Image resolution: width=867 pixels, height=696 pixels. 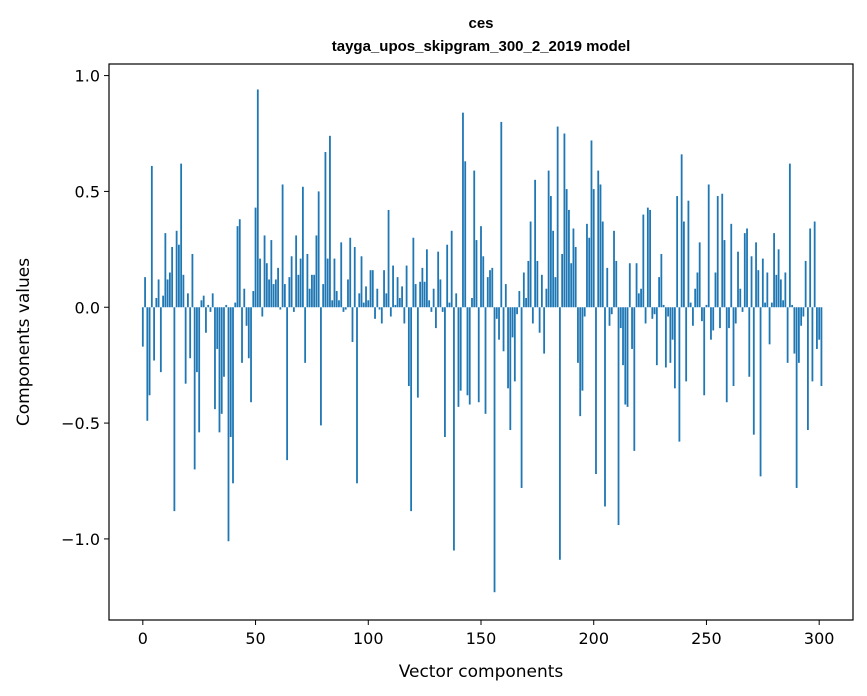 I want to click on y-axis-label: Components values, so click(x=24, y=342).